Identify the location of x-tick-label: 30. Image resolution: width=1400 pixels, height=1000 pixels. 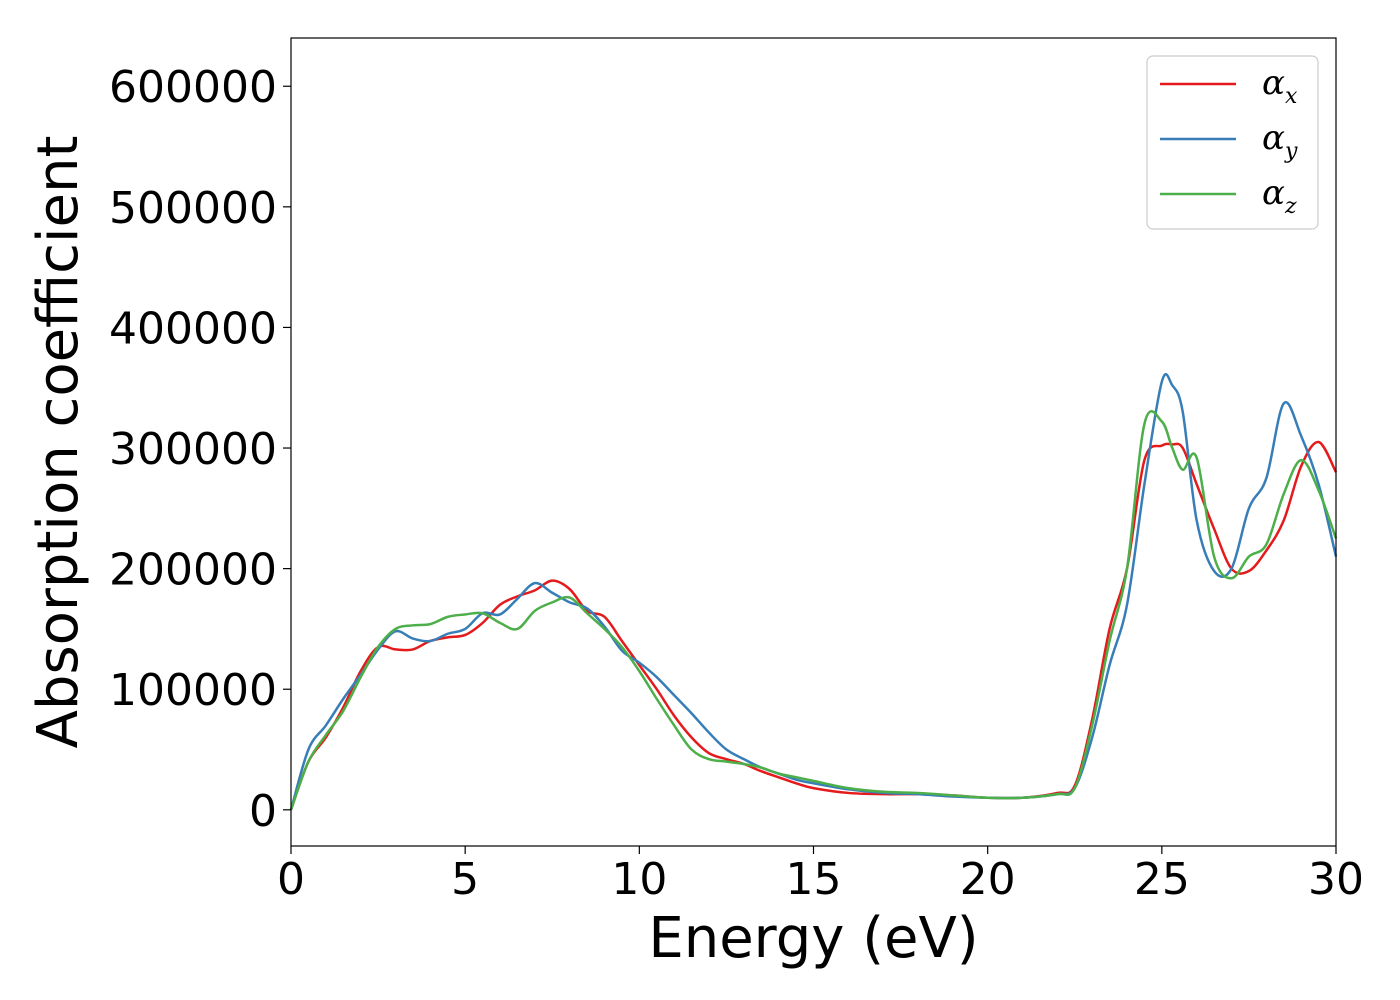
(1336, 879).